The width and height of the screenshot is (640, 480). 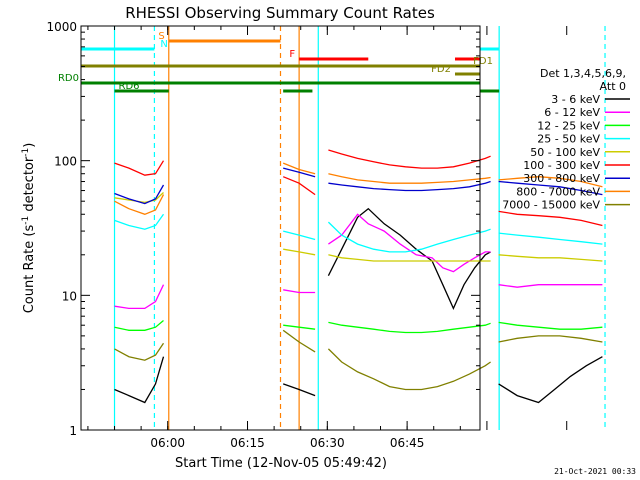 I want to click on annotation-label-rd0: RD0, so click(x=68, y=78).